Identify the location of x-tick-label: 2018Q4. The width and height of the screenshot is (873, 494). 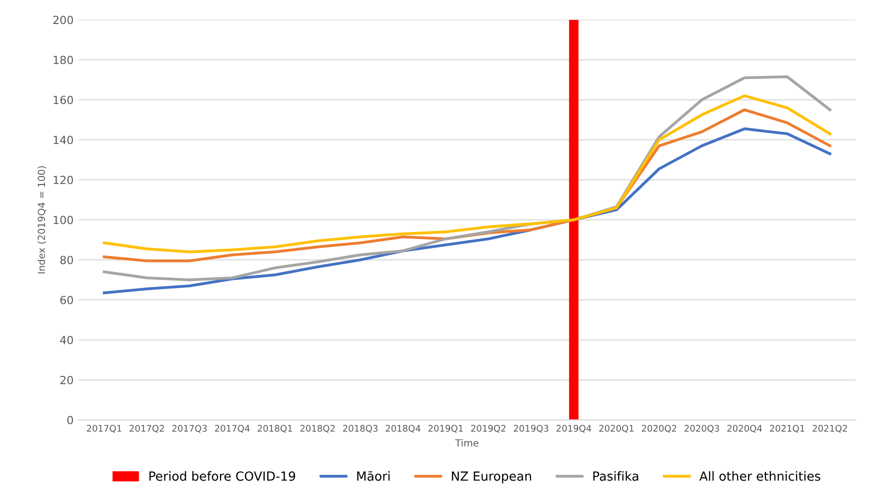
(403, 428).